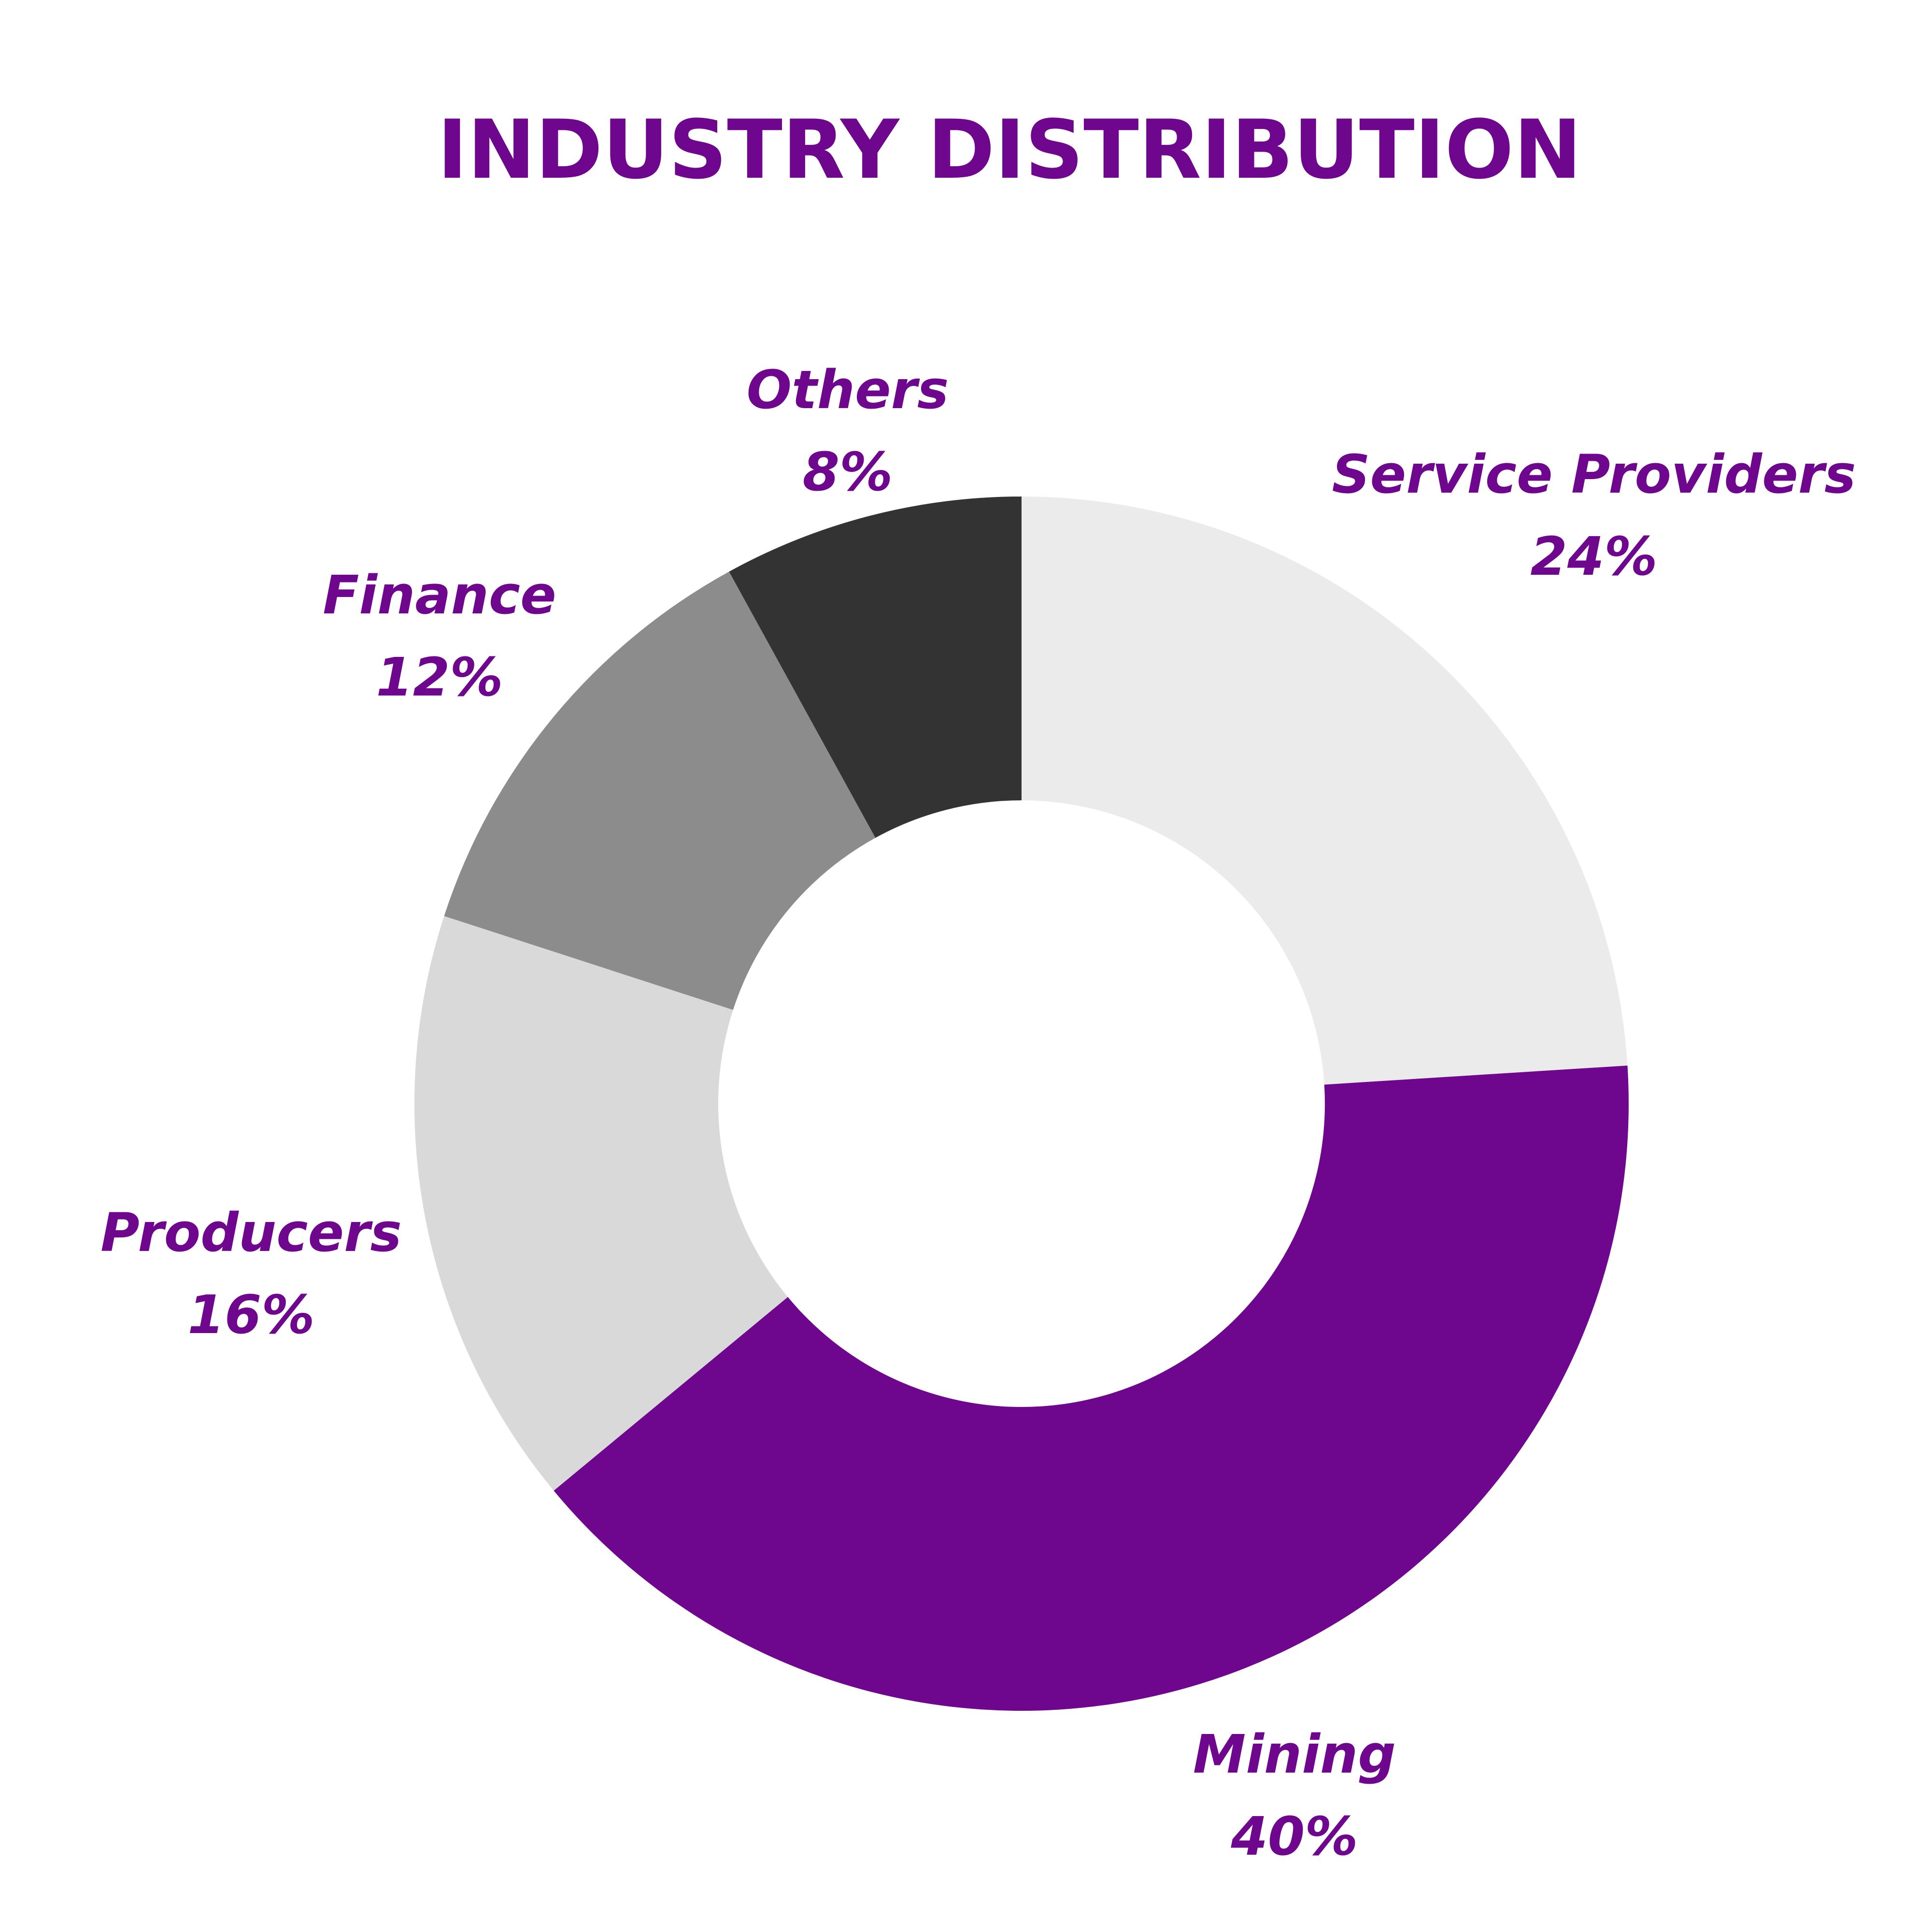 The image size is (1932, 1932). What do you see at coordinates (1294, 1754) in the screenshot?
I see `slice-label-mining: Mining` at bounding box center [1294, 1754].